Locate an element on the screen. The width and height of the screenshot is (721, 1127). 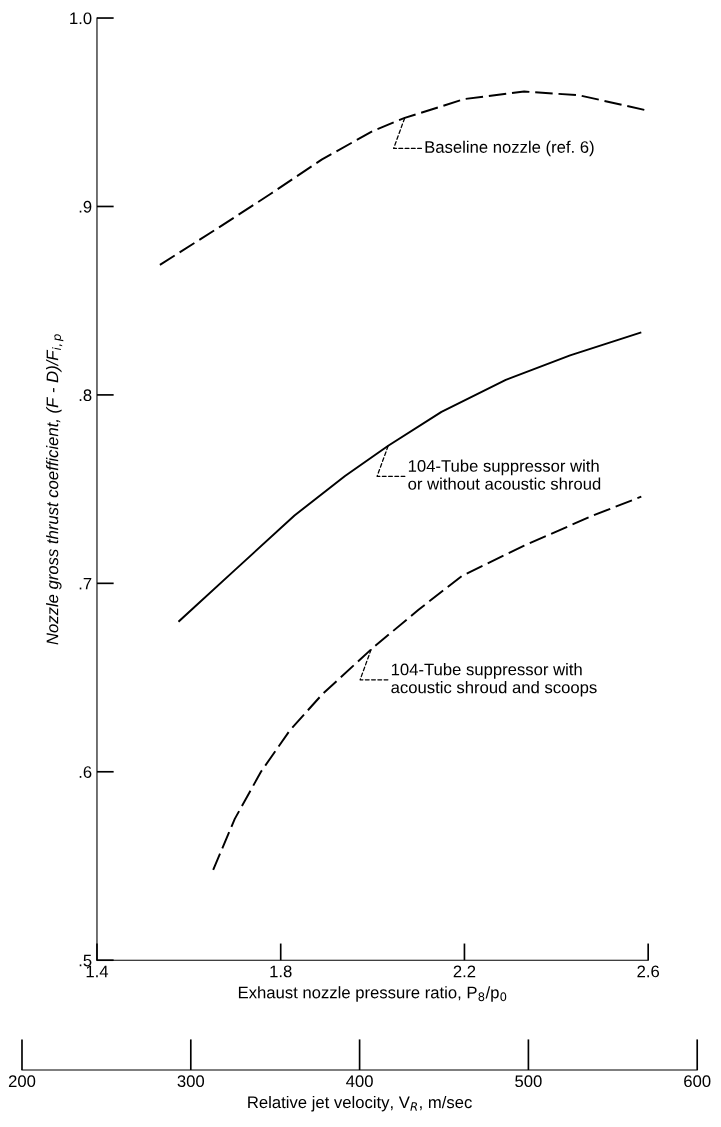
y-tick-label: .9 is located at coordinates (85, 206).